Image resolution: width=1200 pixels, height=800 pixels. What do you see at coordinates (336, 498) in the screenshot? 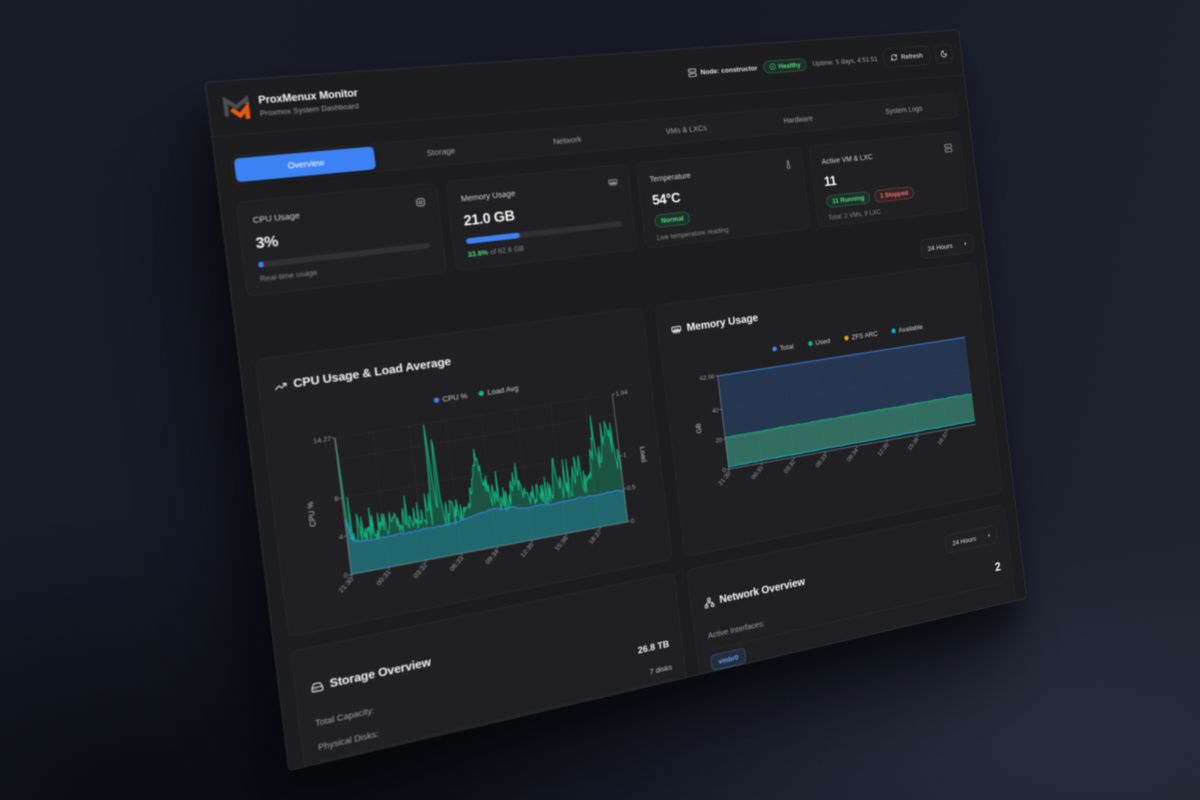
I see `svg-text: 8` at bounding box center [336, 498].